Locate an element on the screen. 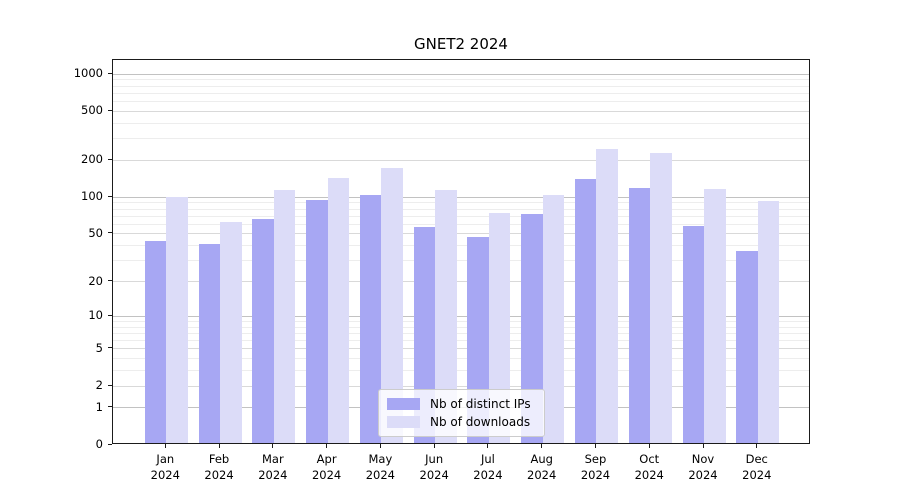  bar-downloads-nov is located at coordinates (715, 316).